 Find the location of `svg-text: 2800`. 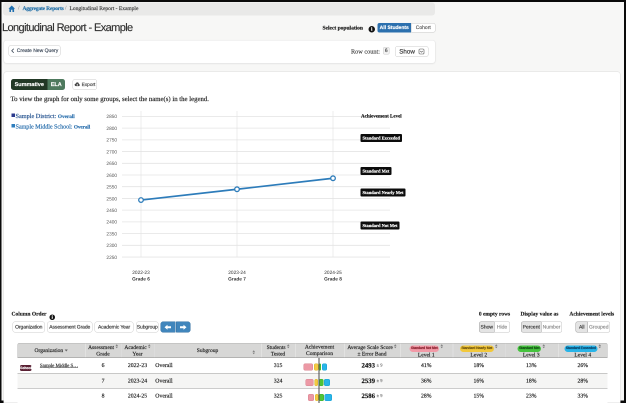

svg-text: 2800 is located at coordinates (111, 129).